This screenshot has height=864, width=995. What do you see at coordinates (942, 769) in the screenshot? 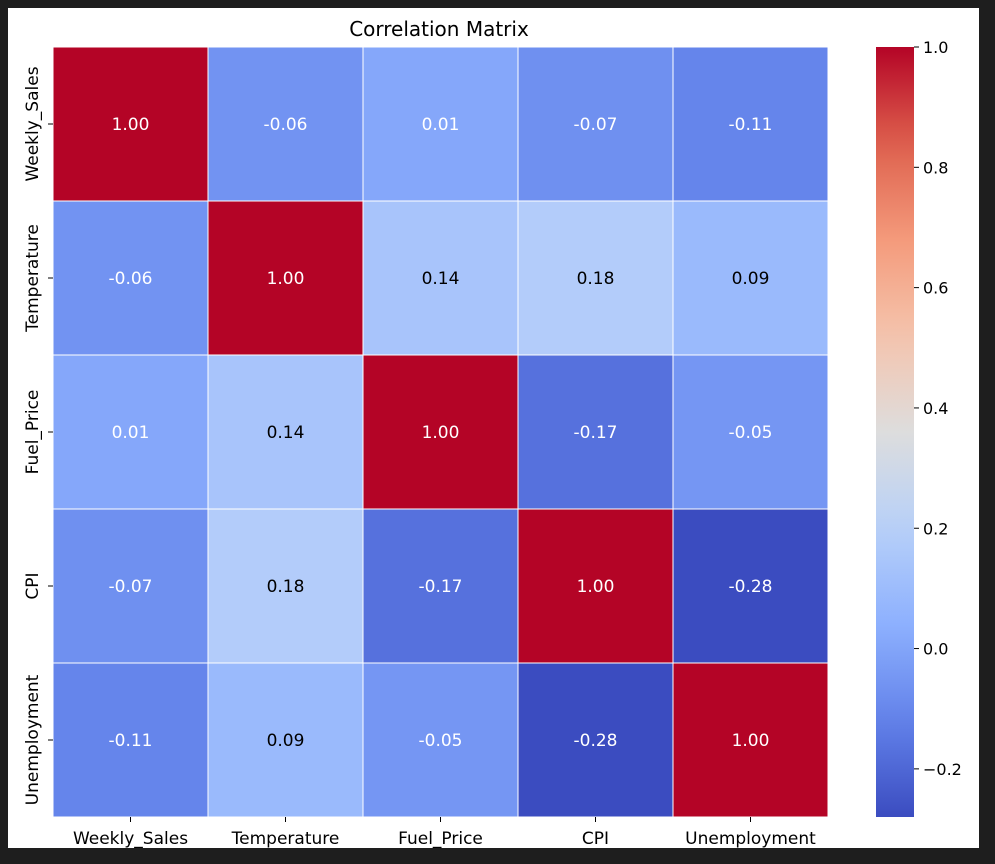
I see `colorbar-tick-label: −0.2` at bounding box center [942, 769].